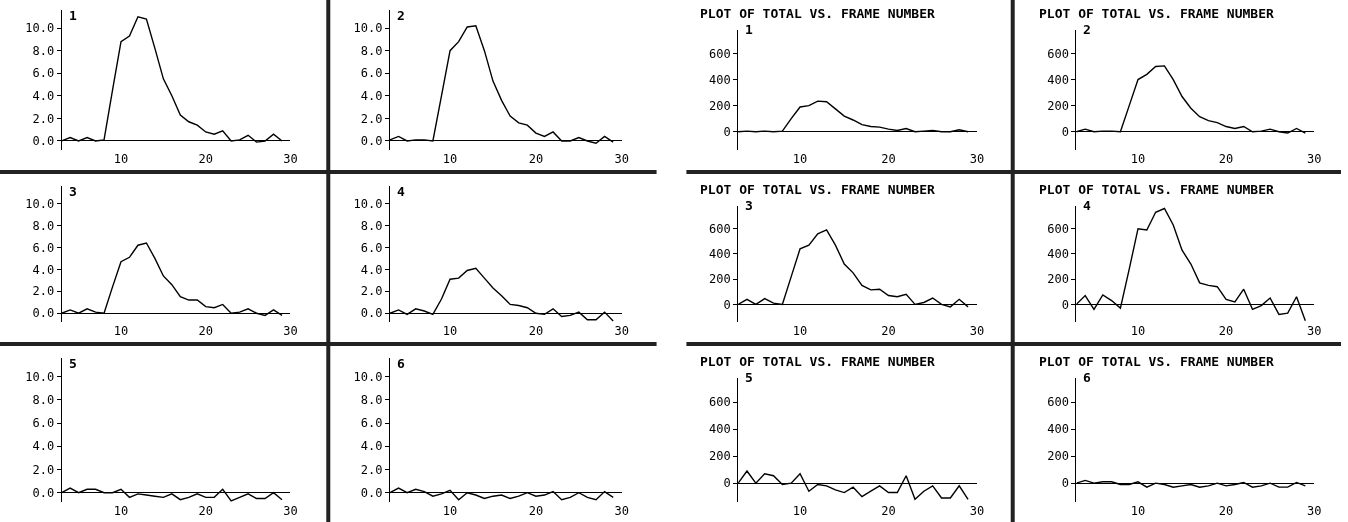  I want to click on chart-subtitle: 6, so click(1087, 377).